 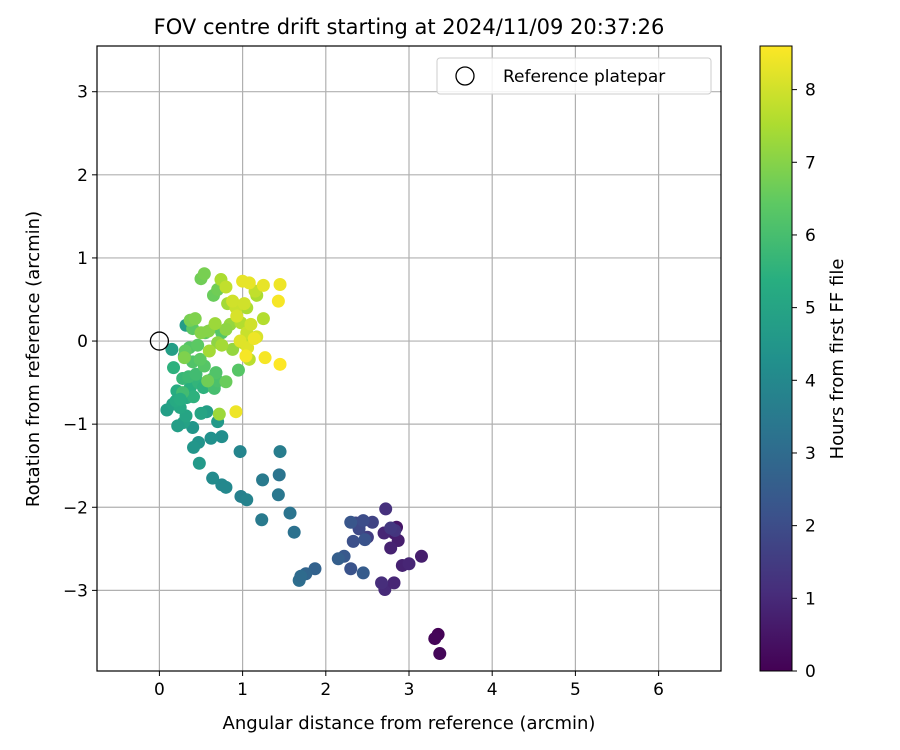 What do you see at coordinates (409, 690) in the screenshot?
I see `x-tick-label: 3` at bounding box center [409, 690].